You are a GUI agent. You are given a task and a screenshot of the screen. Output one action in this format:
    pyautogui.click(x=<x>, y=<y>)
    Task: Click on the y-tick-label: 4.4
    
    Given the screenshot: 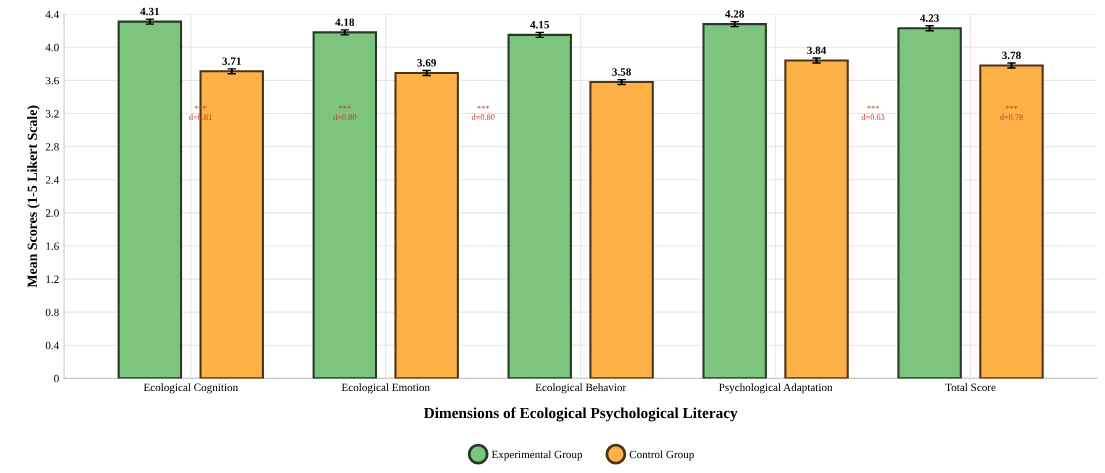 What is the action you would take?
    pyautogui.click(x=52, y=14)
    